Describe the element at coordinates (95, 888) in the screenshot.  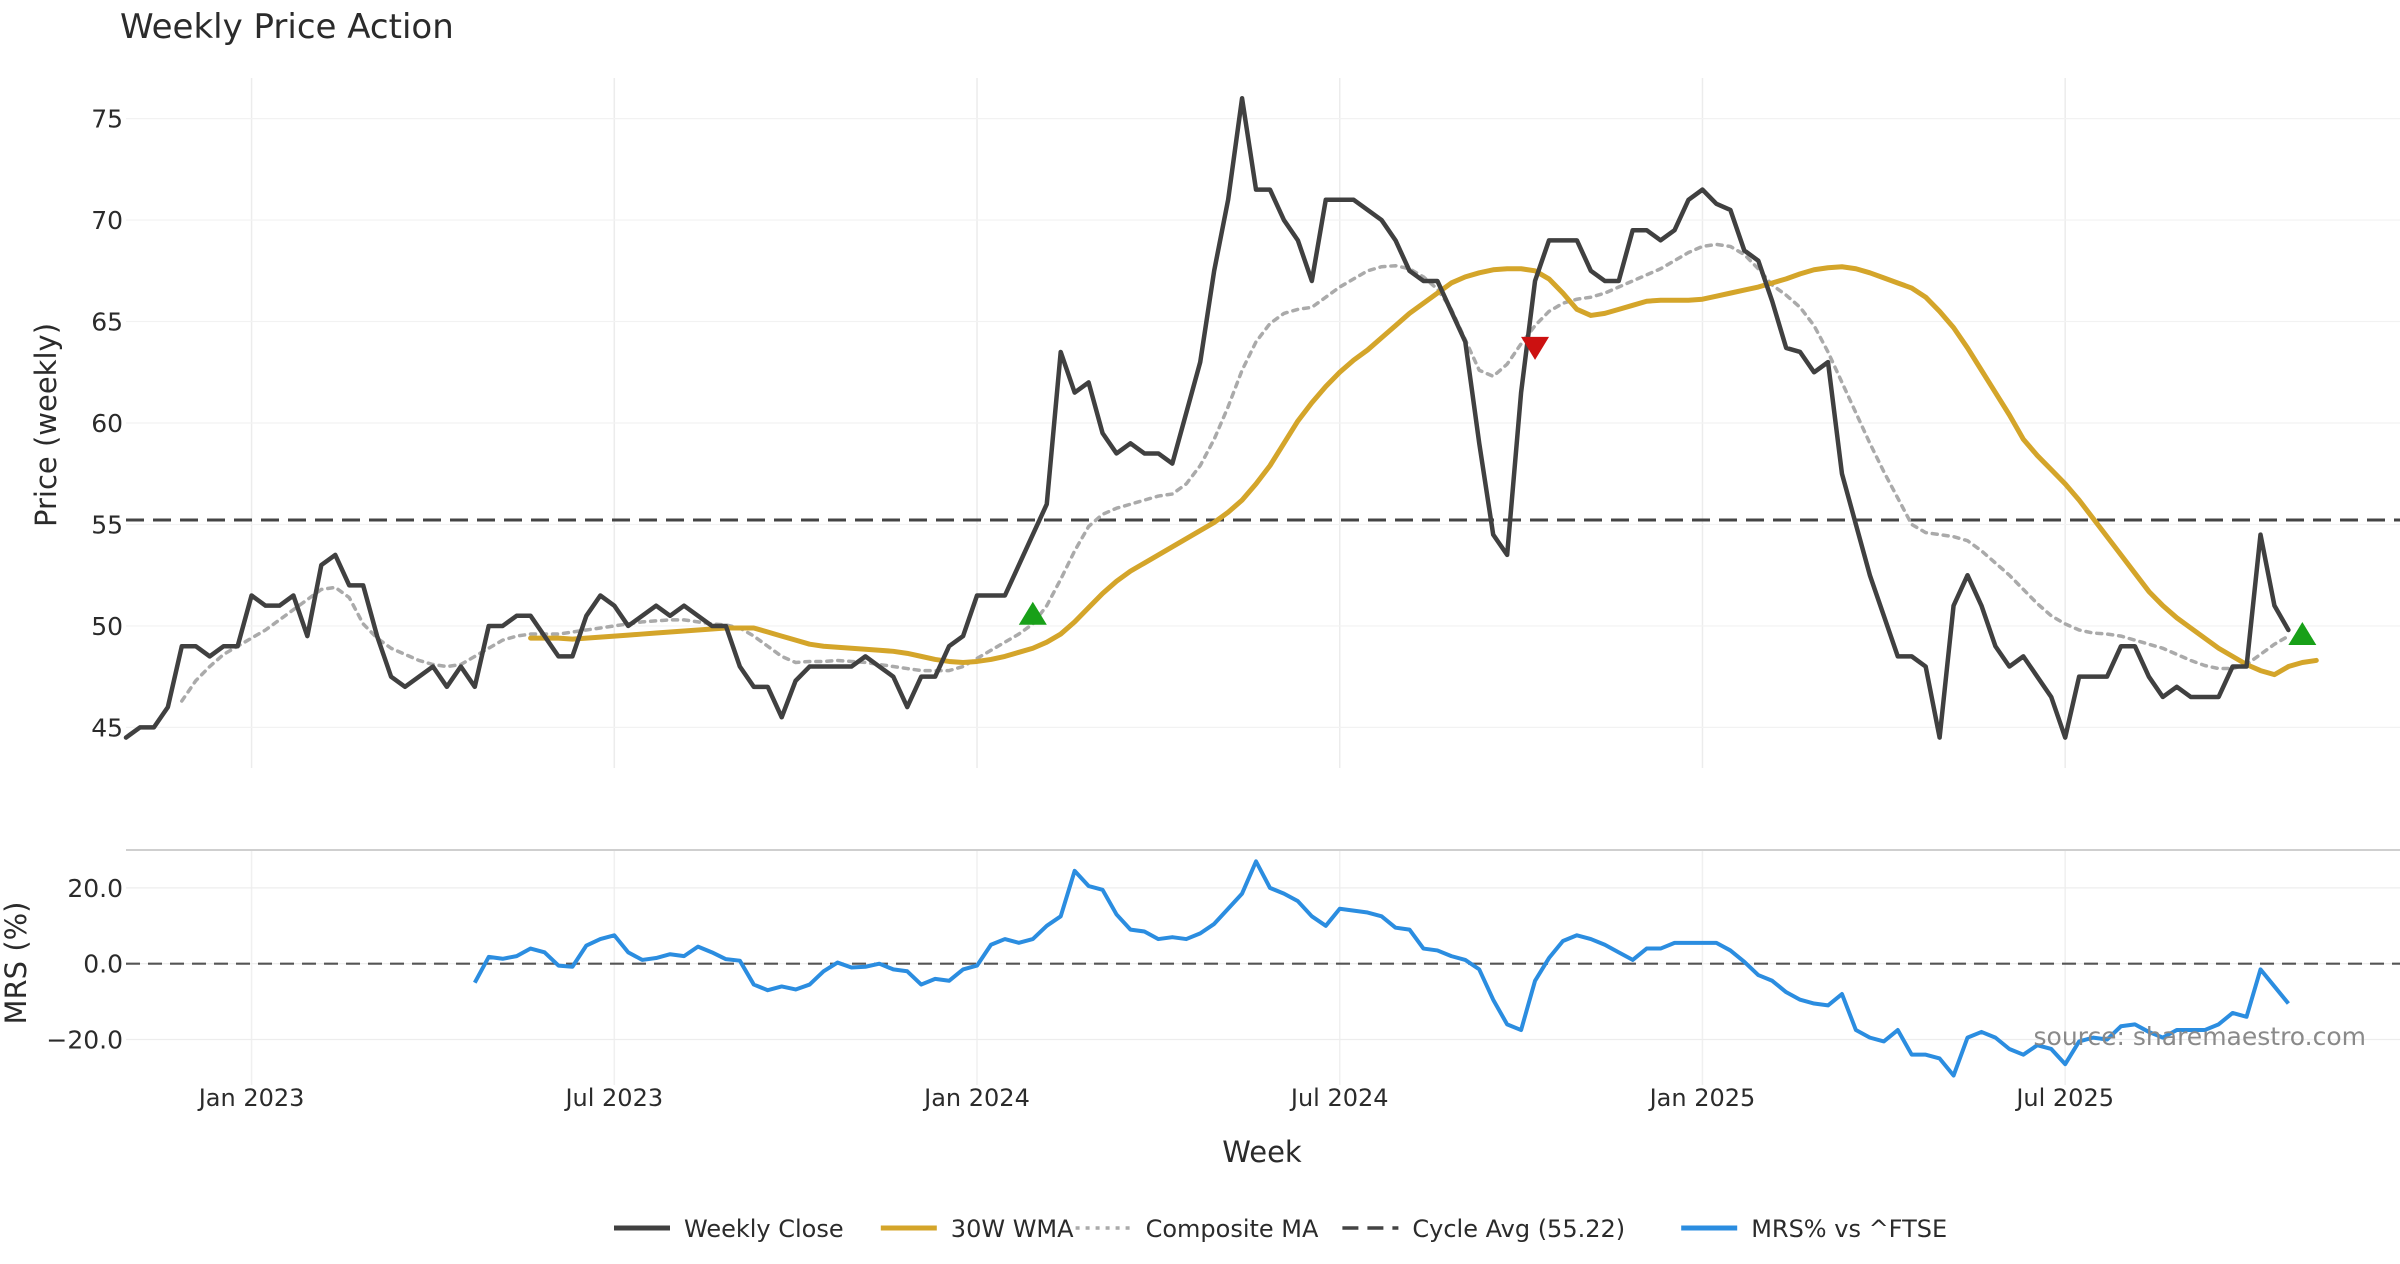
I see `mrs-y-tick-label: 20.0` at that location.